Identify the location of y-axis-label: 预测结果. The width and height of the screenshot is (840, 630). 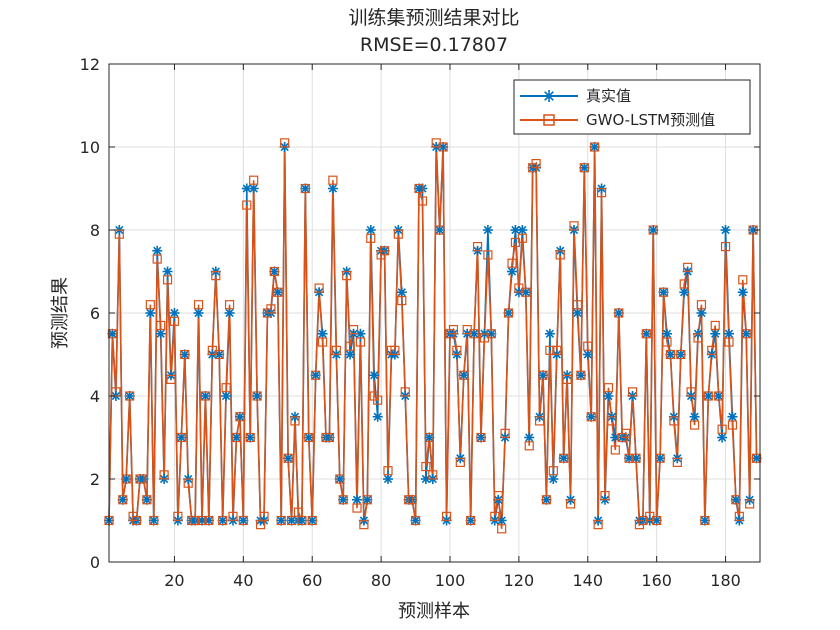
(60, 313).